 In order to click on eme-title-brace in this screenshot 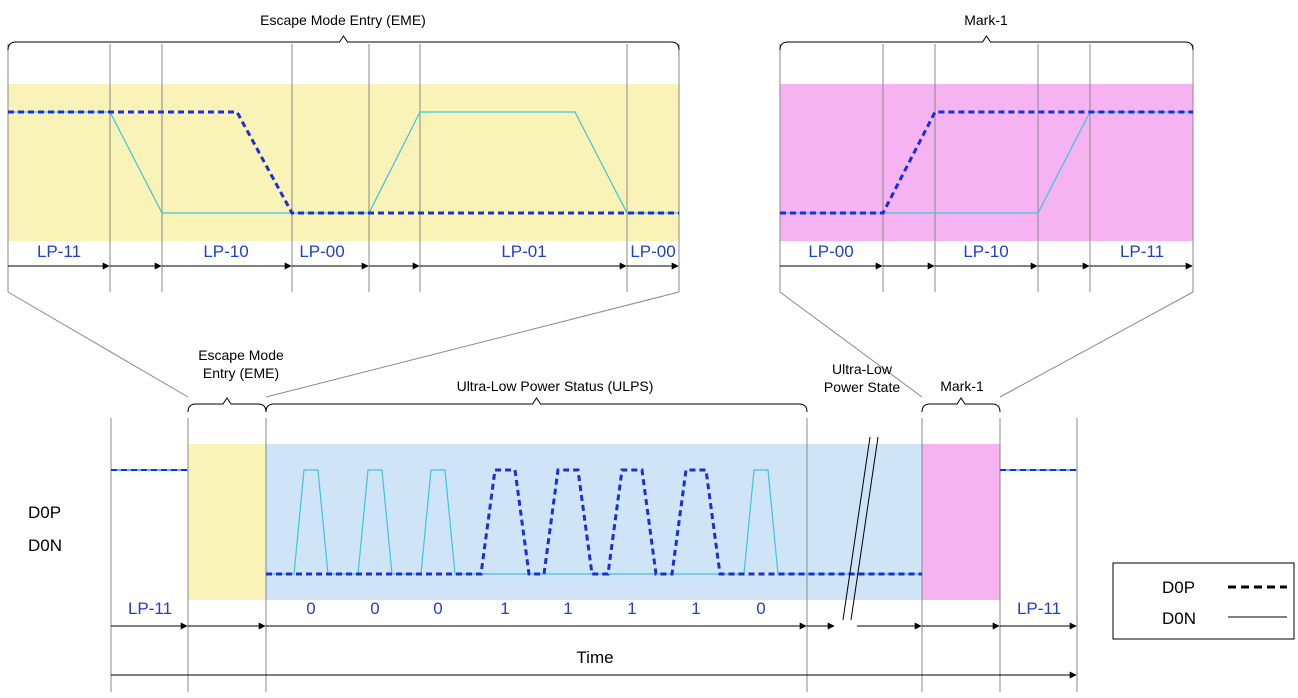, I will do `click(343, 43)`.